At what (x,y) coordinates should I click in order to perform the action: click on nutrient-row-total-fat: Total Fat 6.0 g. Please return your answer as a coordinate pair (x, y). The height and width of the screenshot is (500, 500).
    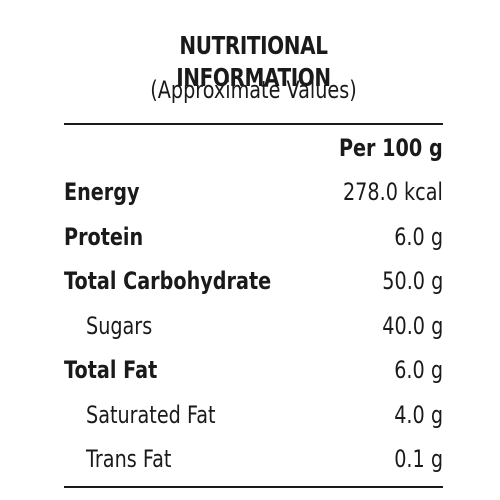
    Looking at the image, I should click on (253, 370).